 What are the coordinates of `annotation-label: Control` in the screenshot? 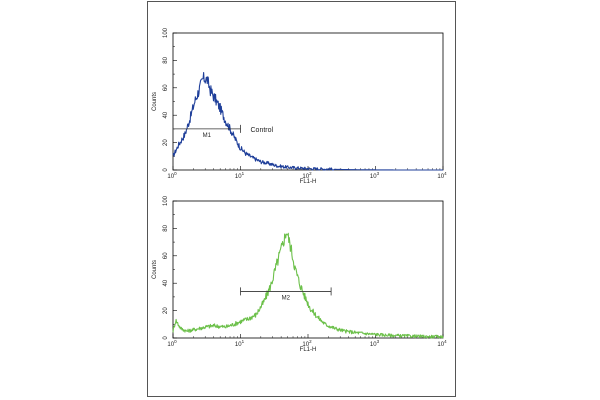 It's located at (262, 130).